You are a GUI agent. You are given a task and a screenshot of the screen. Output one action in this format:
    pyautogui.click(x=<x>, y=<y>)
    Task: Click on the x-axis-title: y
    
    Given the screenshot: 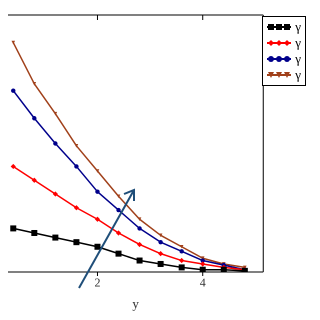 What is the action you would take?
    pyautogui.click(x=136, y=303)
    